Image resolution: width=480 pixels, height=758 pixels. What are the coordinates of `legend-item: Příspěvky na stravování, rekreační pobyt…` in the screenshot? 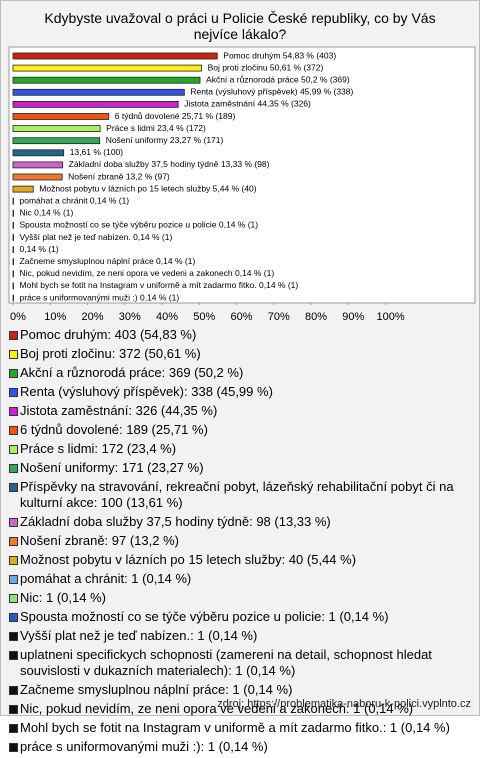 It's located at (241, 495).